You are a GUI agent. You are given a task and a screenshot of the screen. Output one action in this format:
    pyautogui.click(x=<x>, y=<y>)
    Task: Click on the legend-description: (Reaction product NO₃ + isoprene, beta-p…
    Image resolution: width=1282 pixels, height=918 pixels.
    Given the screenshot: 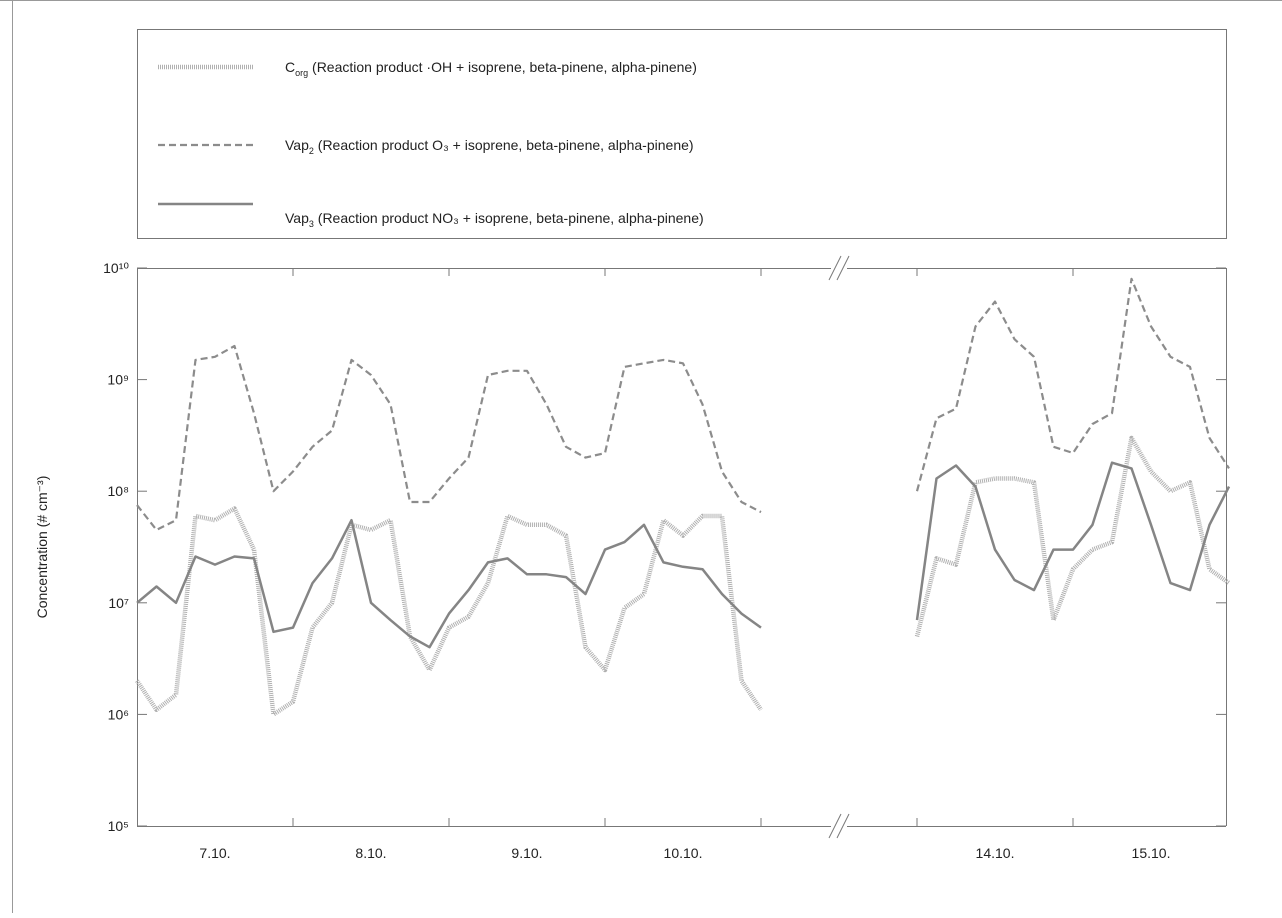 What is the action you would take?
    pyautogui.click(x=509, y=218)
    